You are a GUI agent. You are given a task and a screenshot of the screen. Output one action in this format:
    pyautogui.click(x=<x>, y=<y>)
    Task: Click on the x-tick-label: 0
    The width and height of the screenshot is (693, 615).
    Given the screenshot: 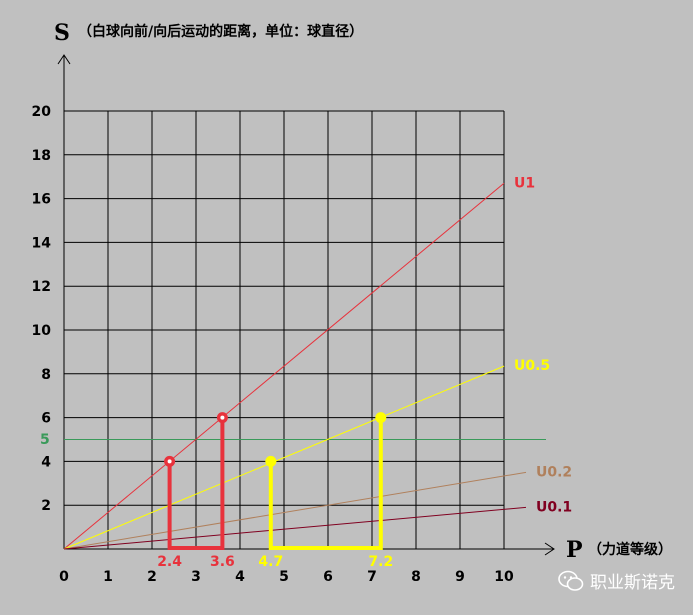 What is the action you would take?
    pyautogui.click(x=64, y=577)
    